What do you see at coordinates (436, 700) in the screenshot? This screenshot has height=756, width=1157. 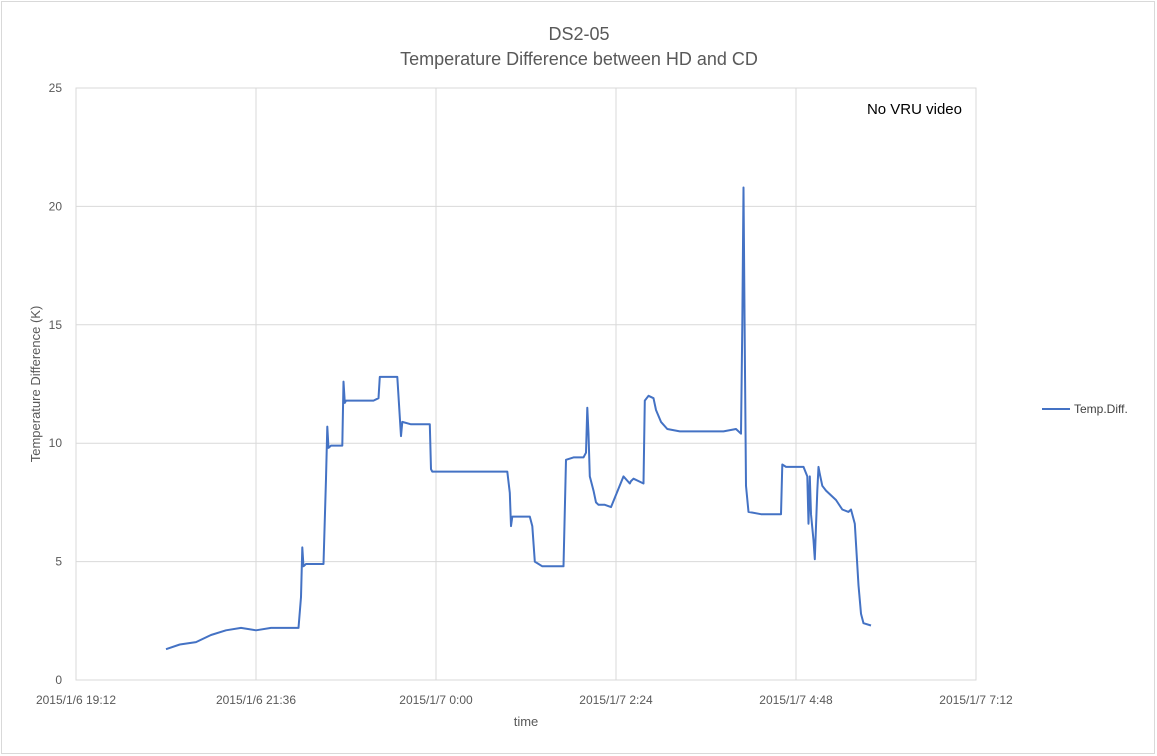 I see `x-tick-label: 2015/1/7 0:00` at bounding box center [436, 700].